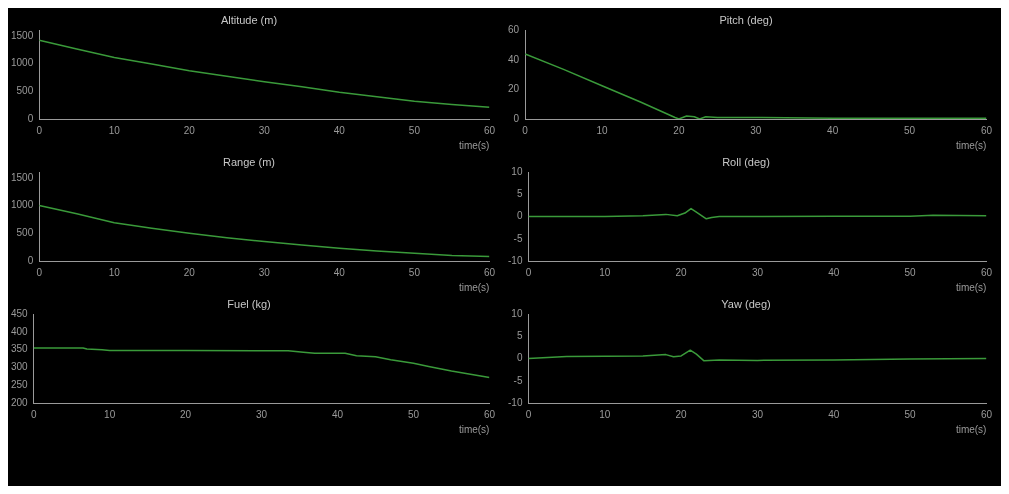 This screenshot has height=494, width=1009. I want to click on y-tick-label: 300, so click(20, 367).